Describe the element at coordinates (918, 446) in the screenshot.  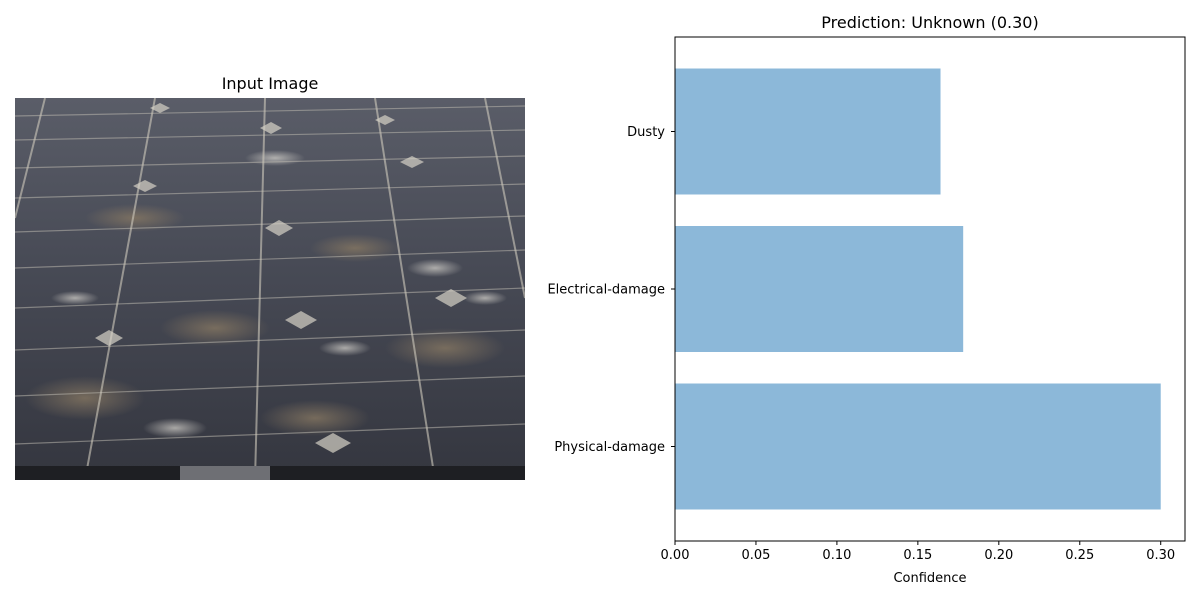
I see `bar-physical-damage` at that location.